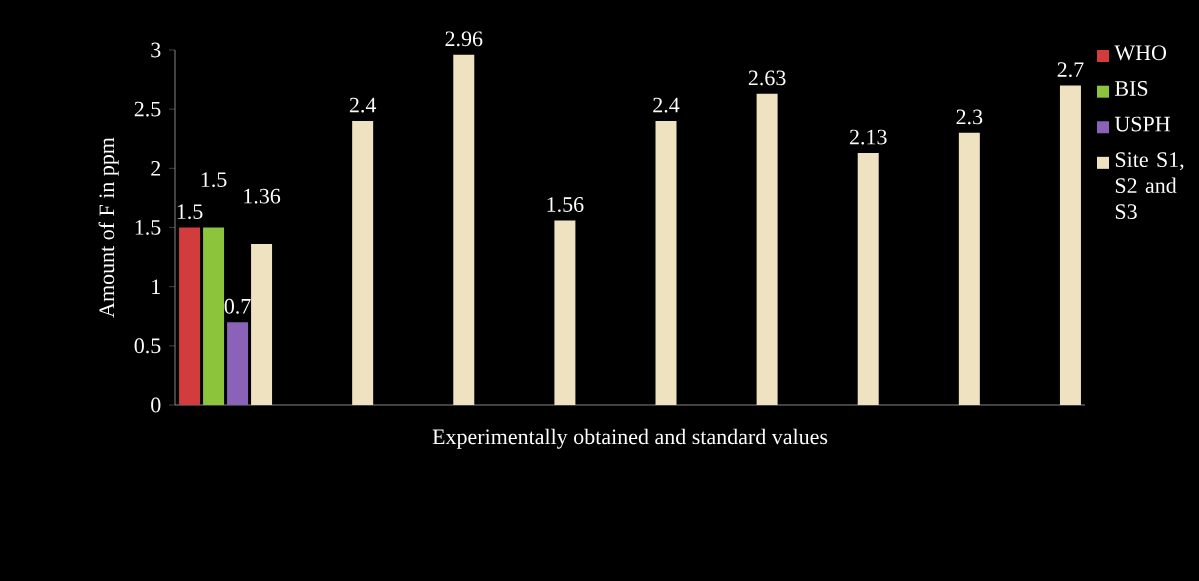 The image size is (1199, 581). Describe the element at coordinates (156, 50) in the screenshot. I see `y-tick-label: 3` at that location.